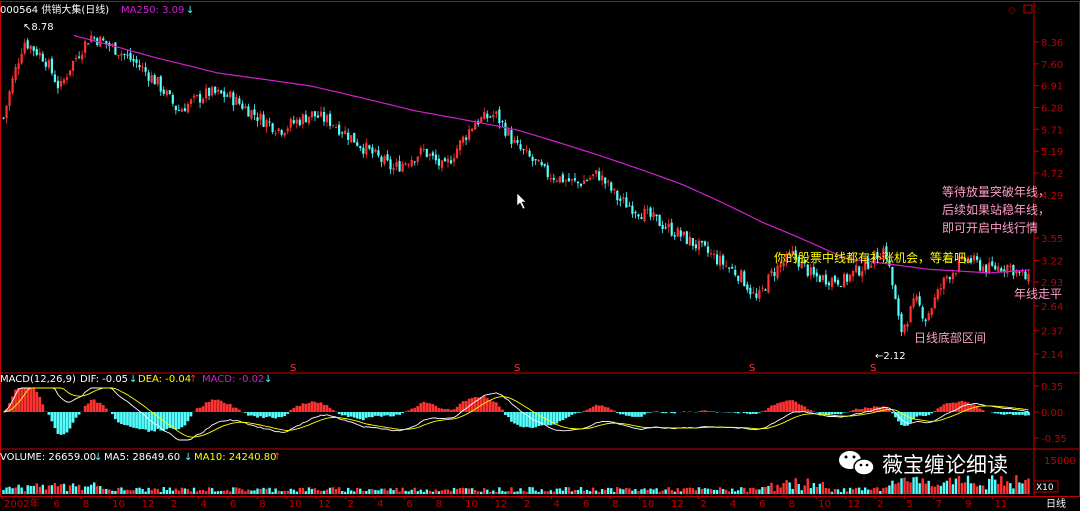 The width and height of the screenshot is (1080, 511). I want to click on time-tick-label: 8, so click(792, 504).